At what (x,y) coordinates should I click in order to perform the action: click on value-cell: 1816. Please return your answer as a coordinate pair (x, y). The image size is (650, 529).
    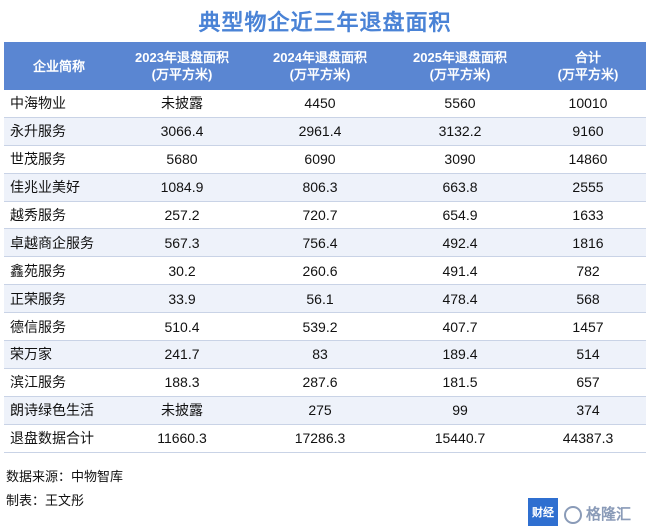
    Looking at the image, I should click on (588, 243).